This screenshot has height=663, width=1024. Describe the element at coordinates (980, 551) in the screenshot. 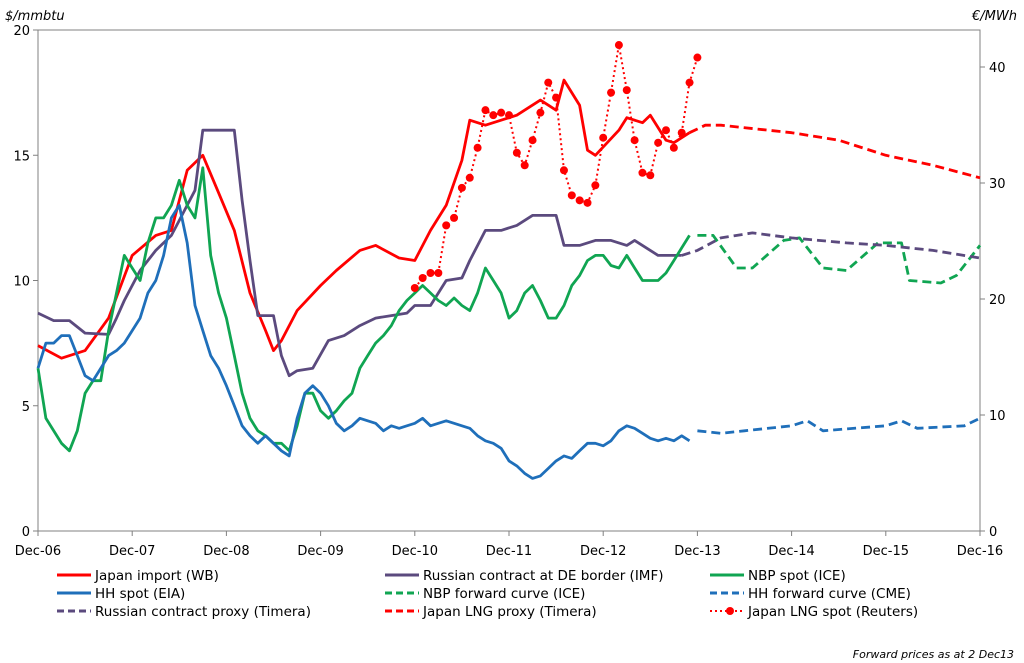

I see `x-tick-label: Dec-16` at that location.